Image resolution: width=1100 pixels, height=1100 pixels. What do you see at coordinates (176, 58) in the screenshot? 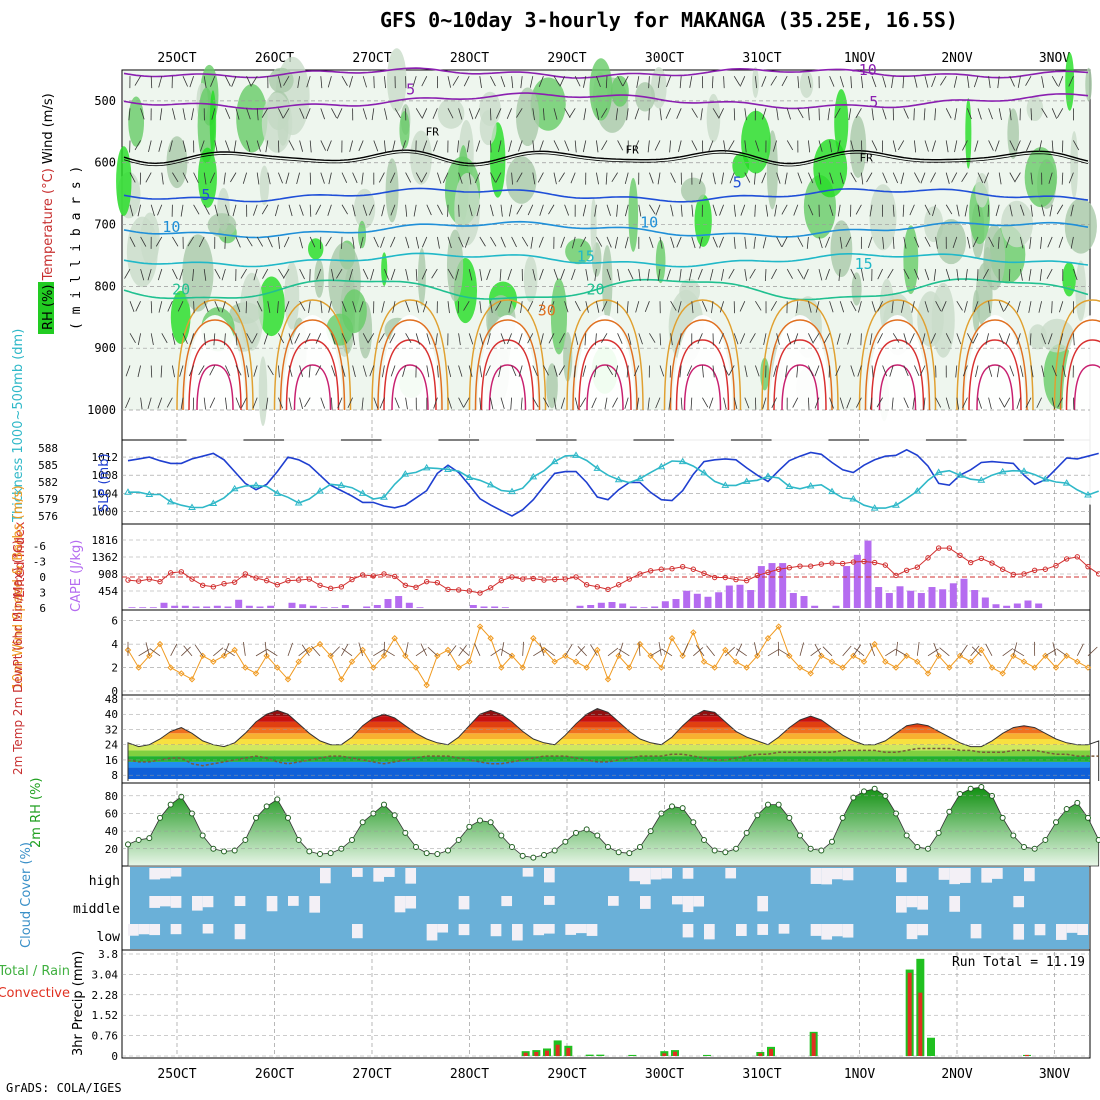
I see `top-date-label: 25OCT` at bounding box center [176, 58].